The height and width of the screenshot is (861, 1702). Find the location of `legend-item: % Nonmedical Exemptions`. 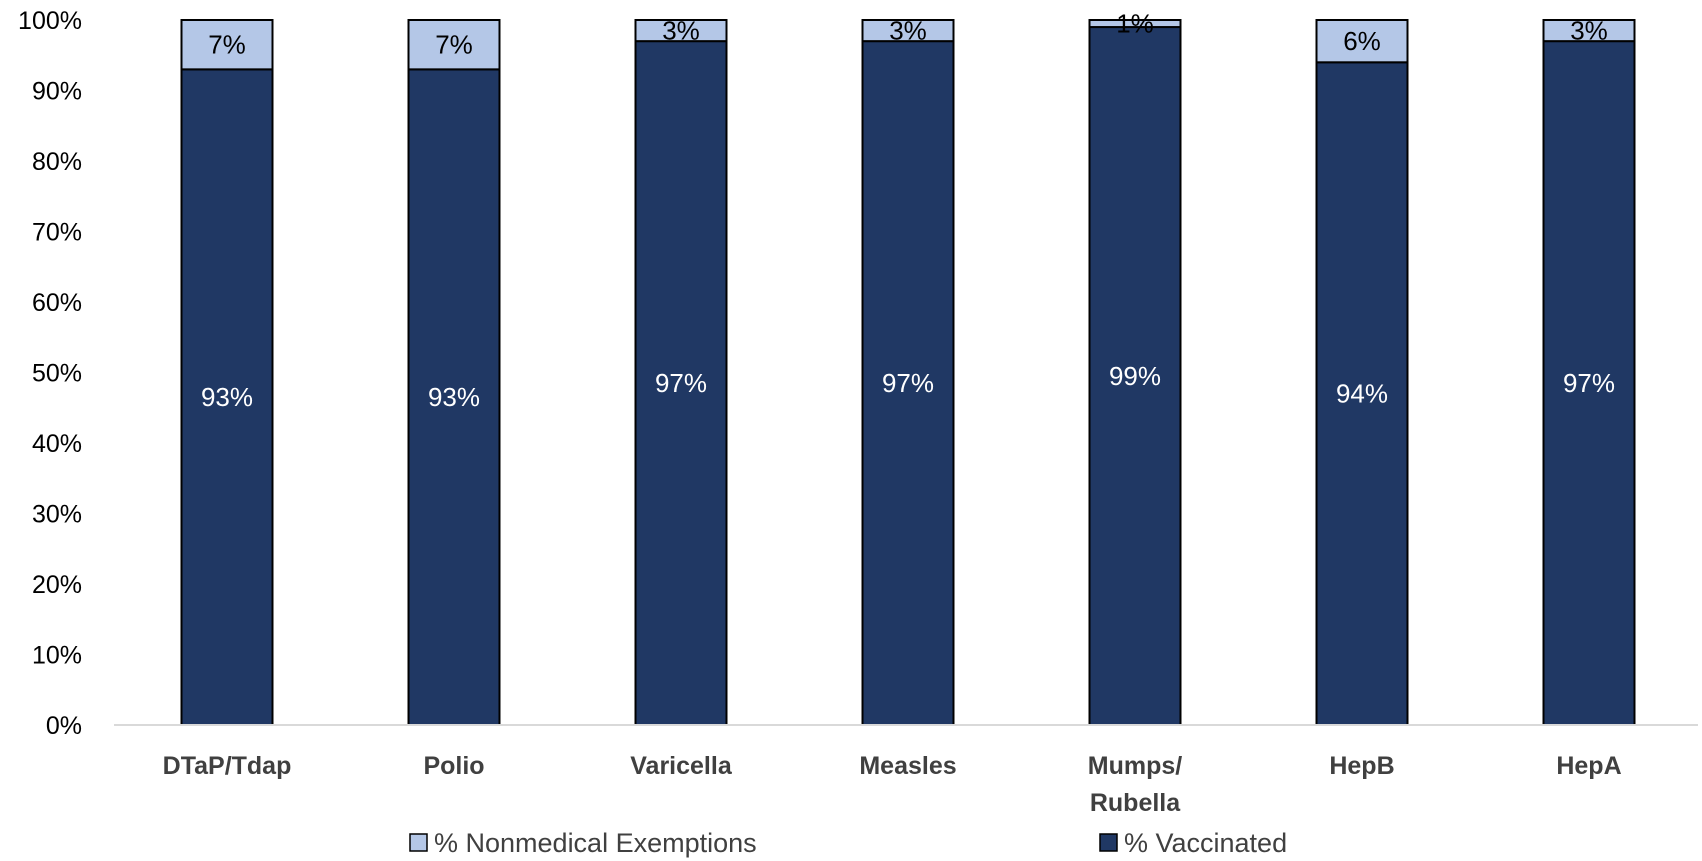

legend-item: % Nonmedical Exemptions is located at coordinates (583, 843).